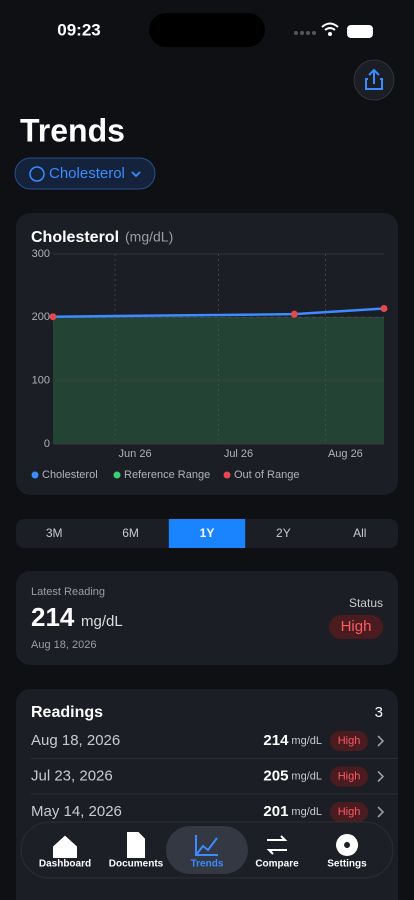 This screenshot has width=414, height=900. What do you see at coordinates (330, 26) in the screenshot?
I see `wifi-icon` at bounding box center [330, 26].